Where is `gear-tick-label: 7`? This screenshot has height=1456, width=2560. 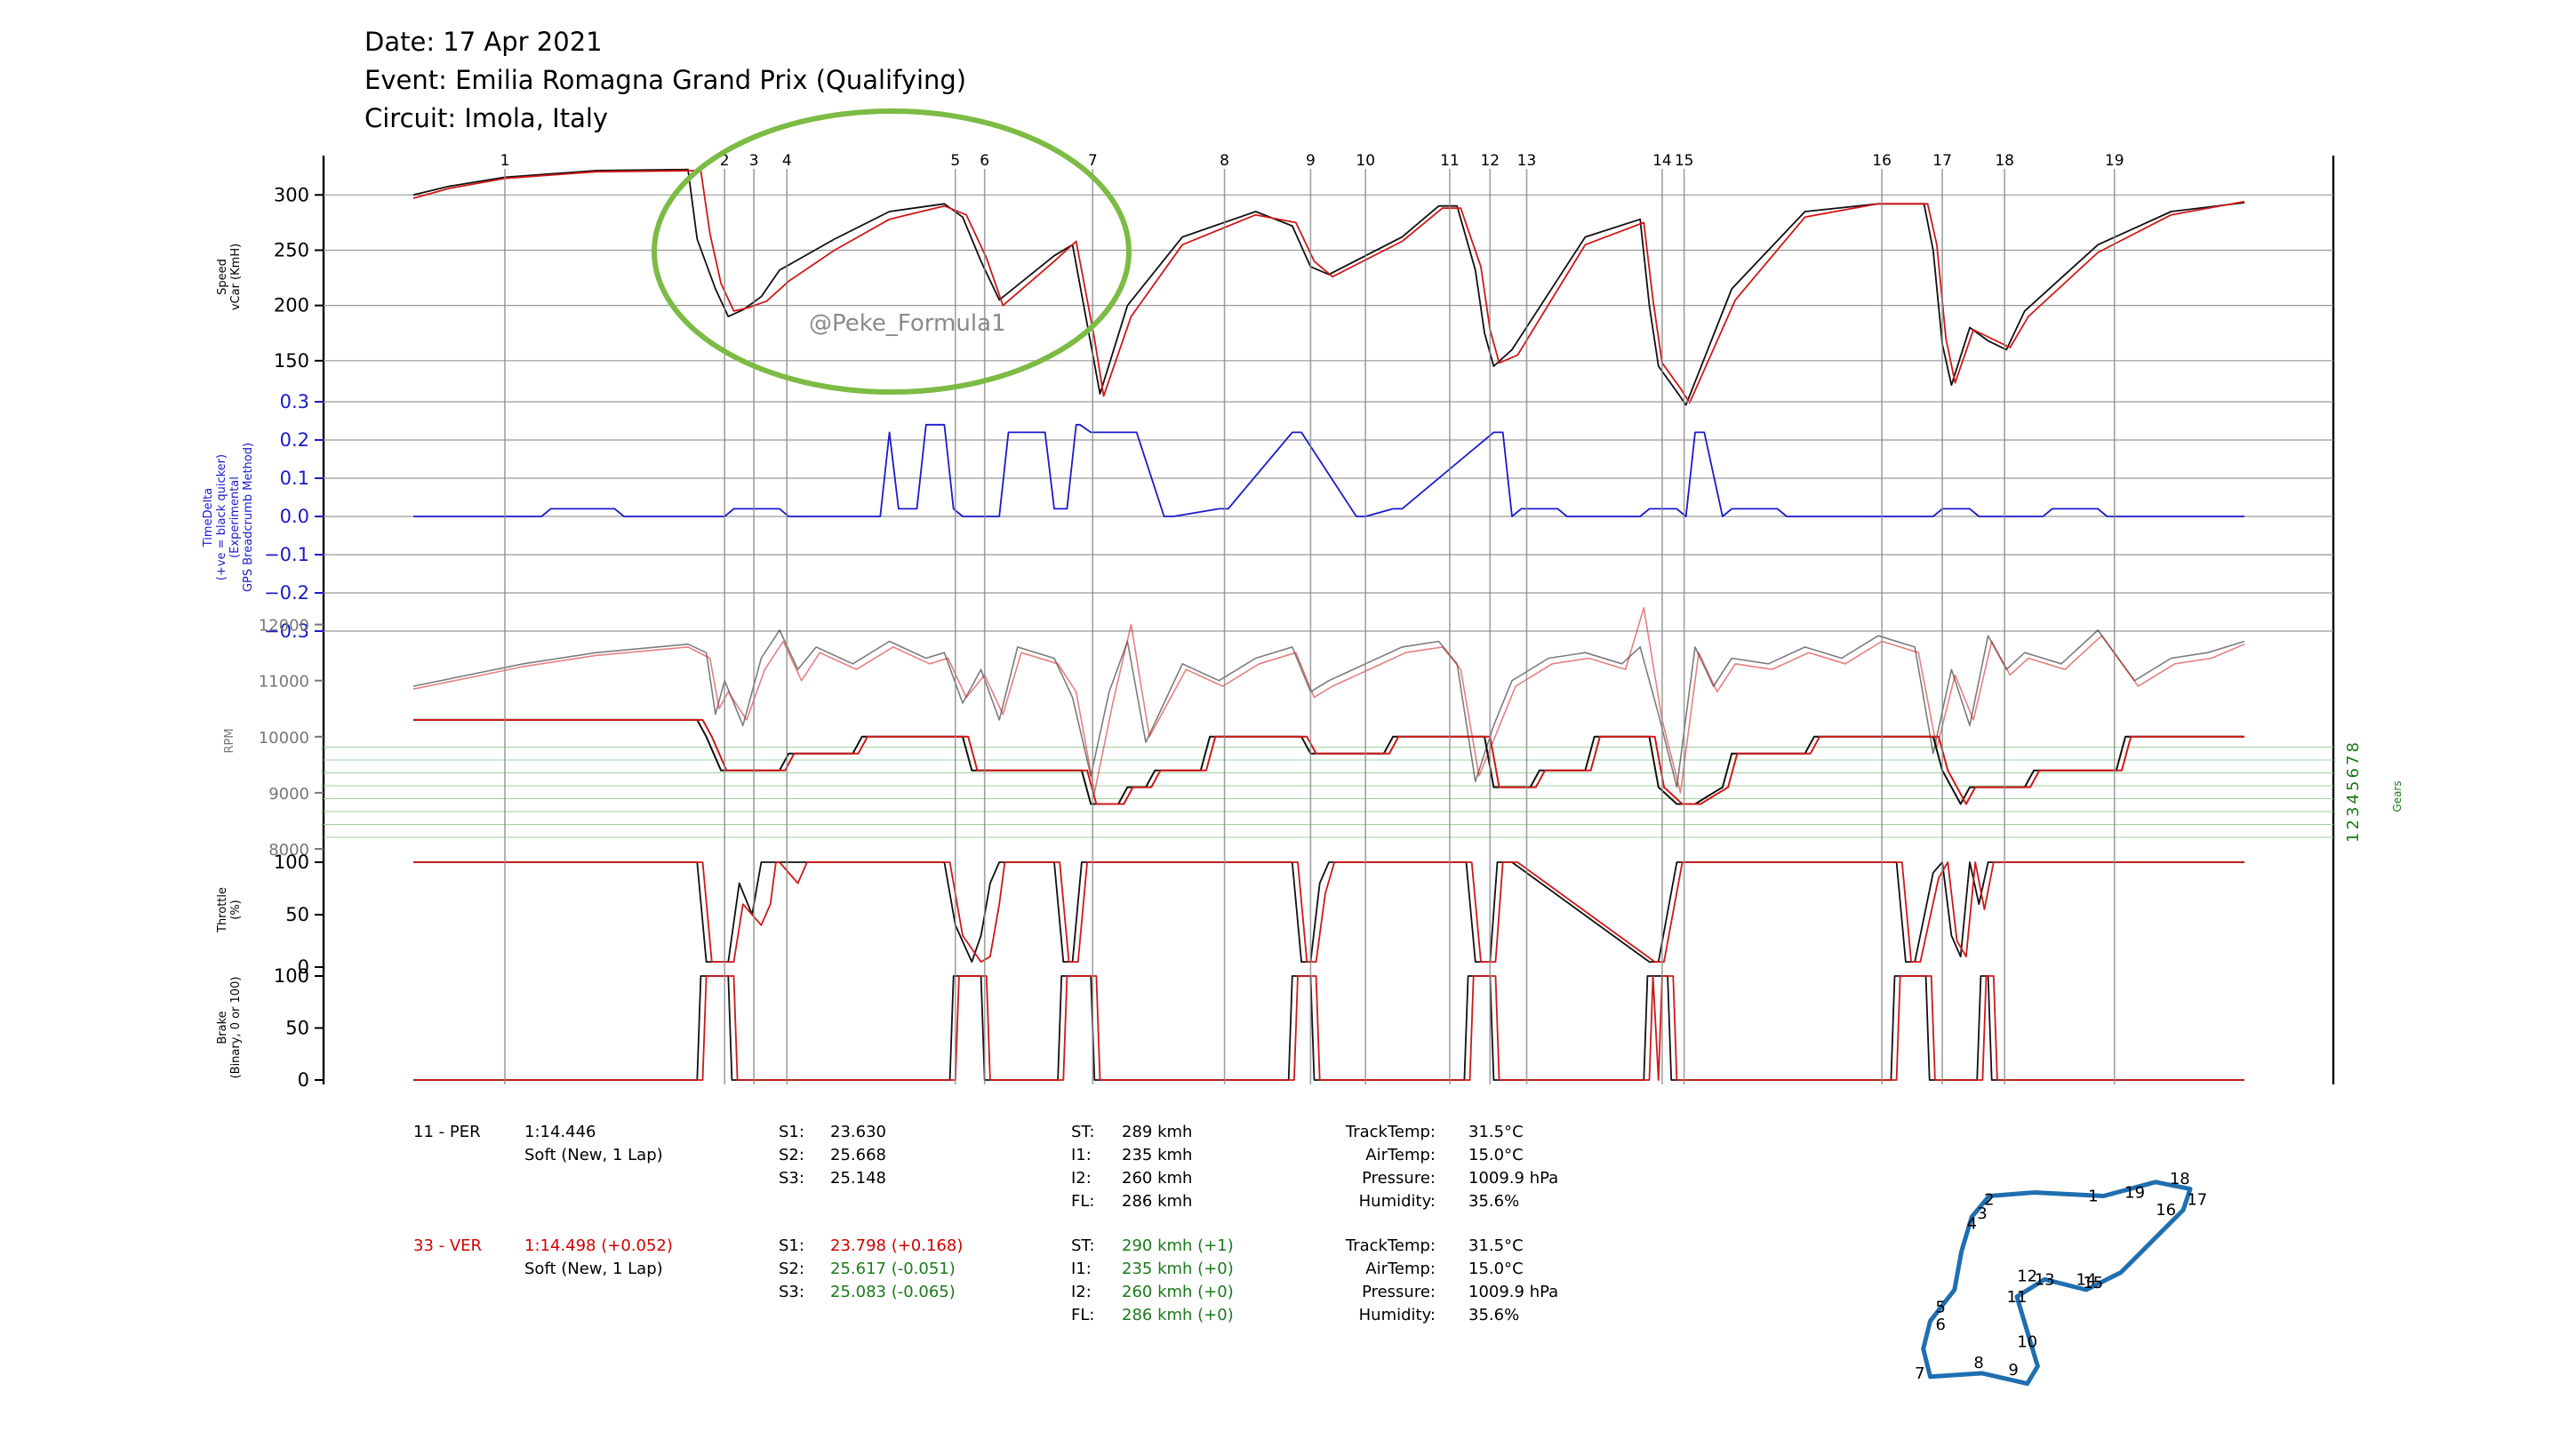 gear-tick-label: 7 is located at coordinates (2353, 760).